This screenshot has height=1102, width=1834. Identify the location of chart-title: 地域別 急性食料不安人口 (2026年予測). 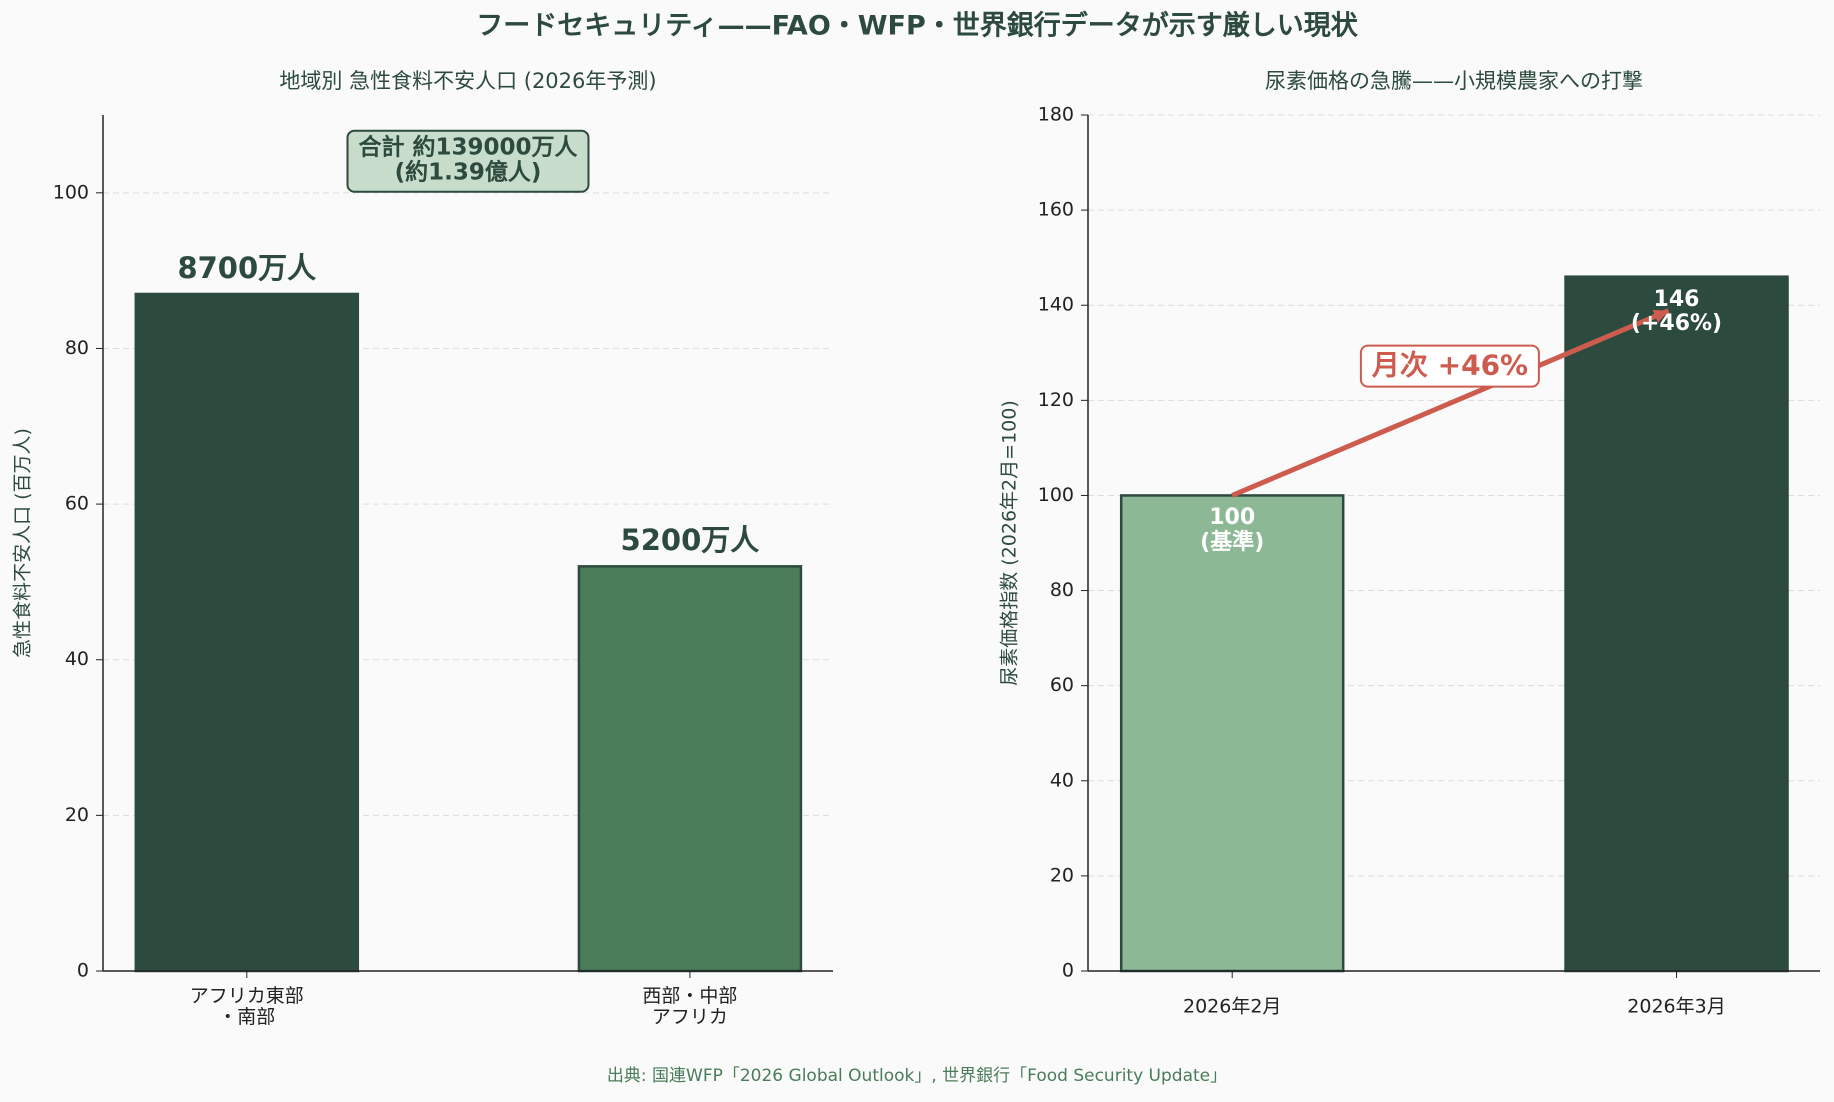
(467, 81).